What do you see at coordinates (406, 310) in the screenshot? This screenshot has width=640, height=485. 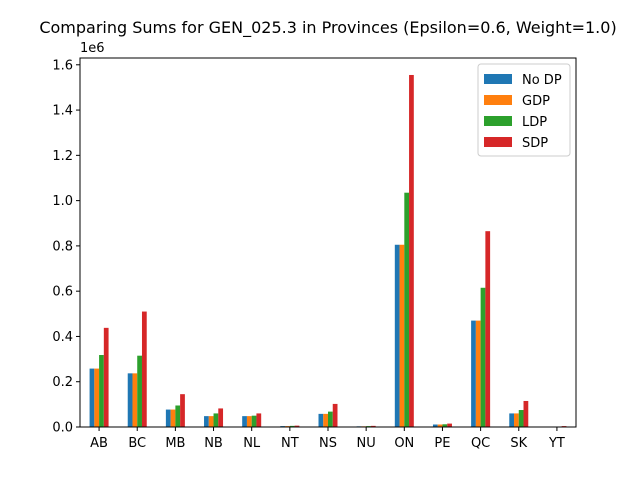 I see `bar-on-ldp` at bounding box center [406, 310].